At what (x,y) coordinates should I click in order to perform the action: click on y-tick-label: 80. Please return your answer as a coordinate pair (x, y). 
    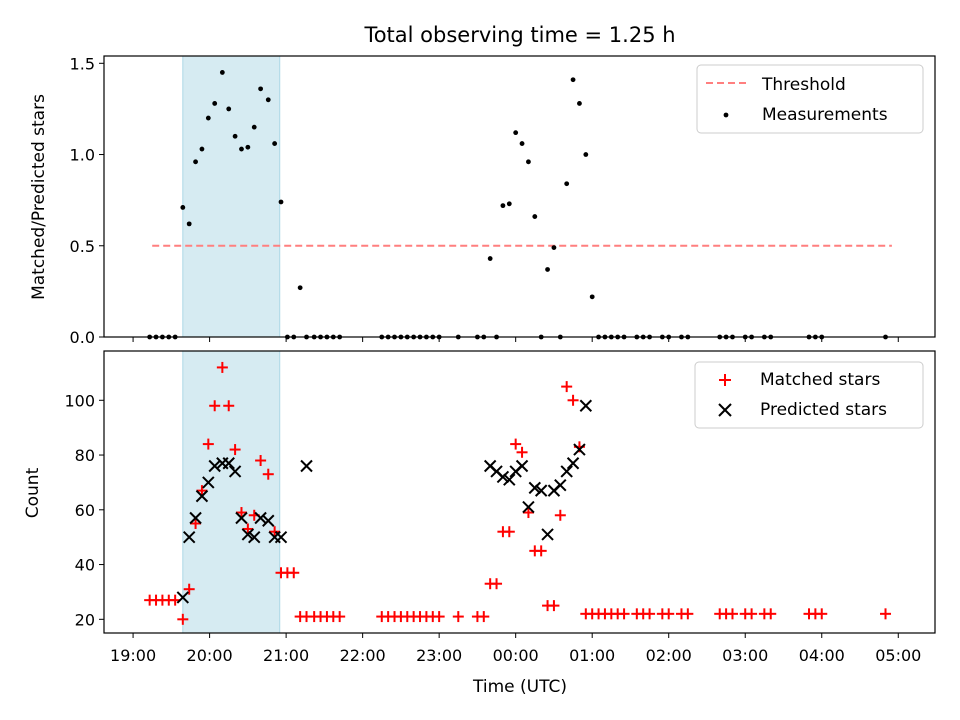
    Looking at the image, I should click on (85, 455).